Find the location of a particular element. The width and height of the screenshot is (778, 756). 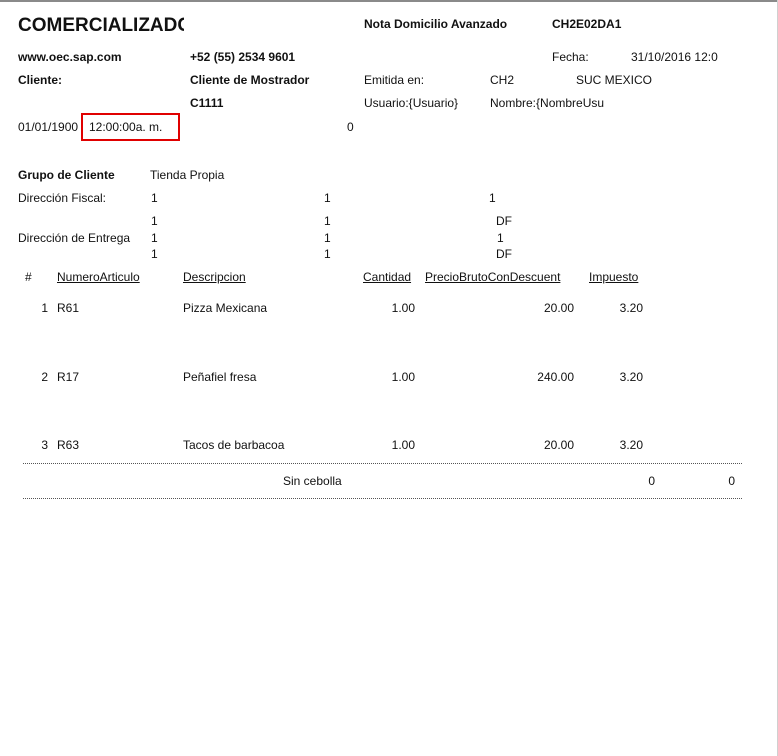

doc-type: Nota Domicilio Avanzado is located at coordinates (436, 24).